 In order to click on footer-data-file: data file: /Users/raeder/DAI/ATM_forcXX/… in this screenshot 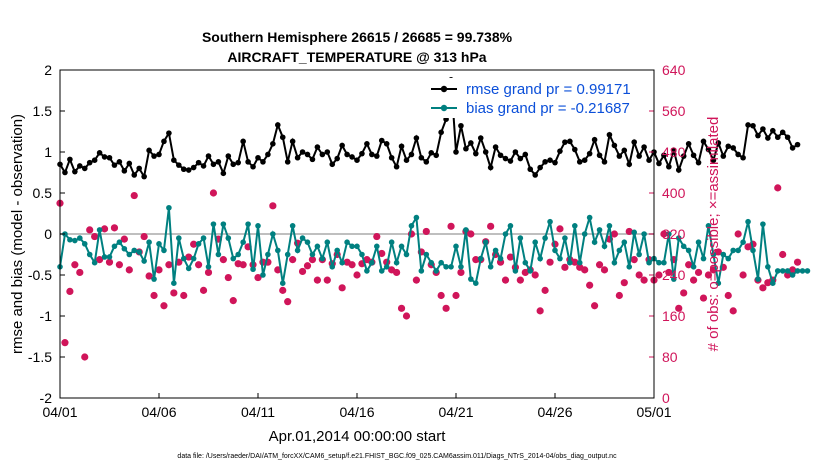, I will do `click(397, 456)`.